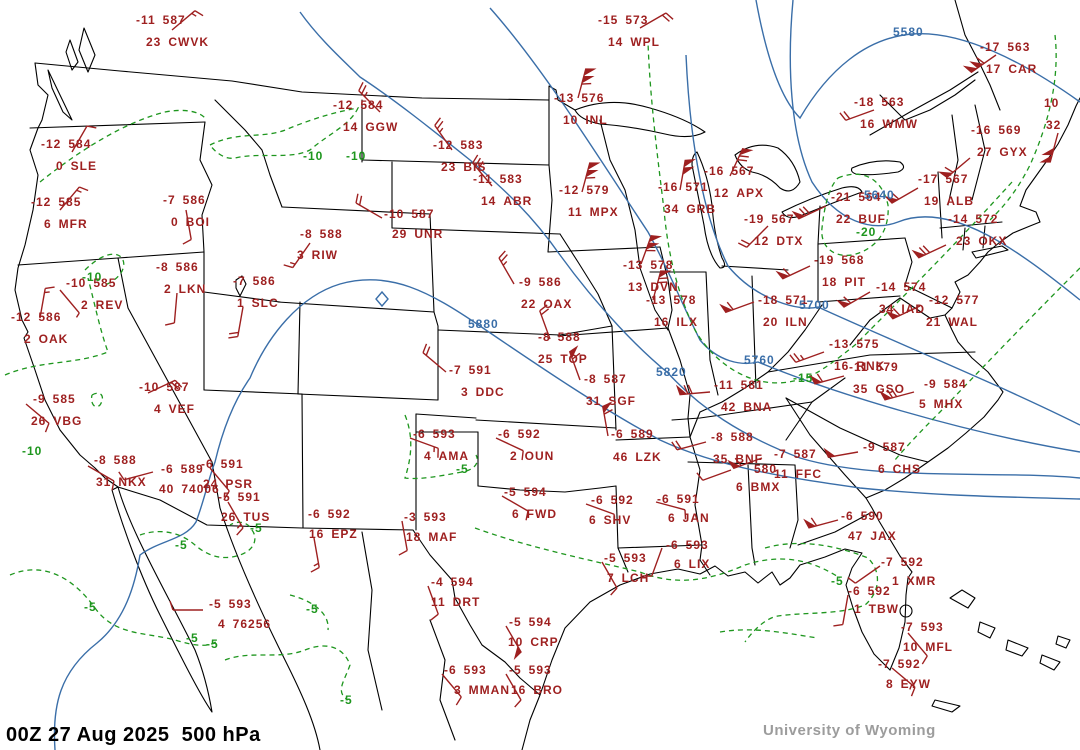 The width and height of the screenshot is (1080, 750). I want to click on station-INL-dd-id: 10 INL, so click(585, 120).